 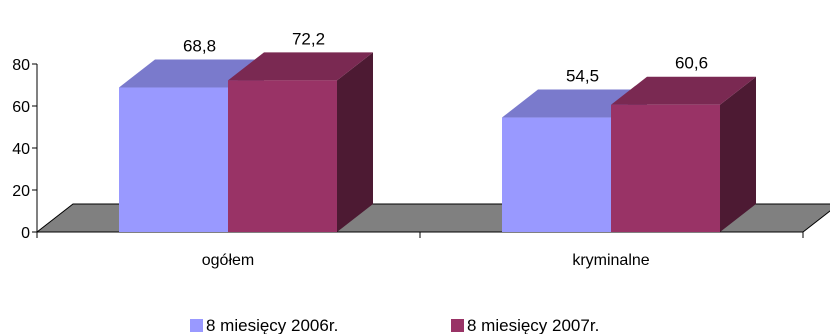 I want to click on y-tick-label: 40, so click(x=21, y=149).